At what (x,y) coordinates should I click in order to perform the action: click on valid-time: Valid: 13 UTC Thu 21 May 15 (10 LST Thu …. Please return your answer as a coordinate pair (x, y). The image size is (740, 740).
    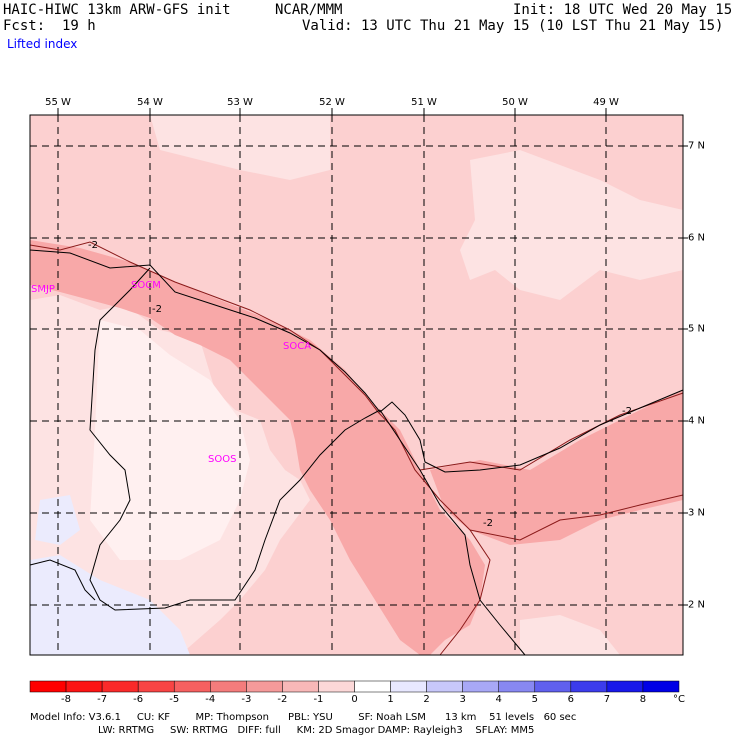
    Looking at the image, I should click on (513, 26).